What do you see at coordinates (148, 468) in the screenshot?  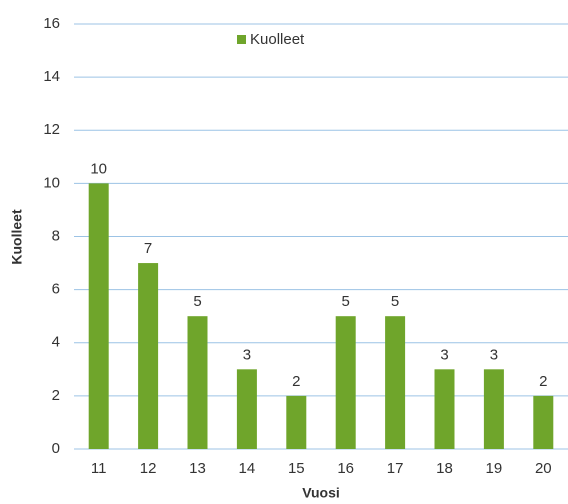 I see `x-tick-label: 12` at bounding box center [148, 468].